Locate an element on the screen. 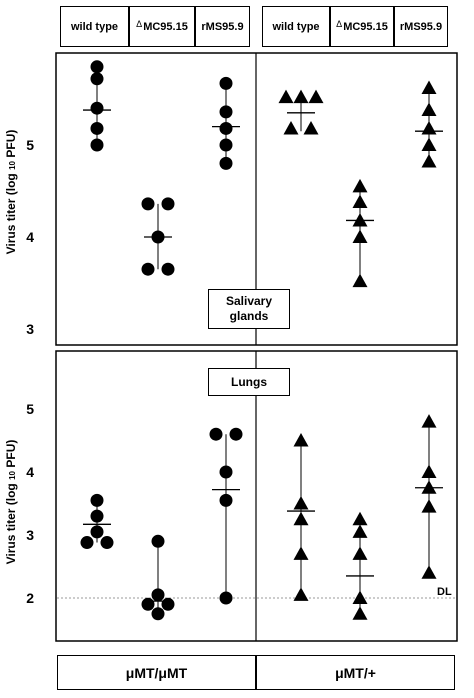 This screenshot has height=698, width=474. header-mc9515-right: Δ MC95.15 is located at coordinates (362, 26).